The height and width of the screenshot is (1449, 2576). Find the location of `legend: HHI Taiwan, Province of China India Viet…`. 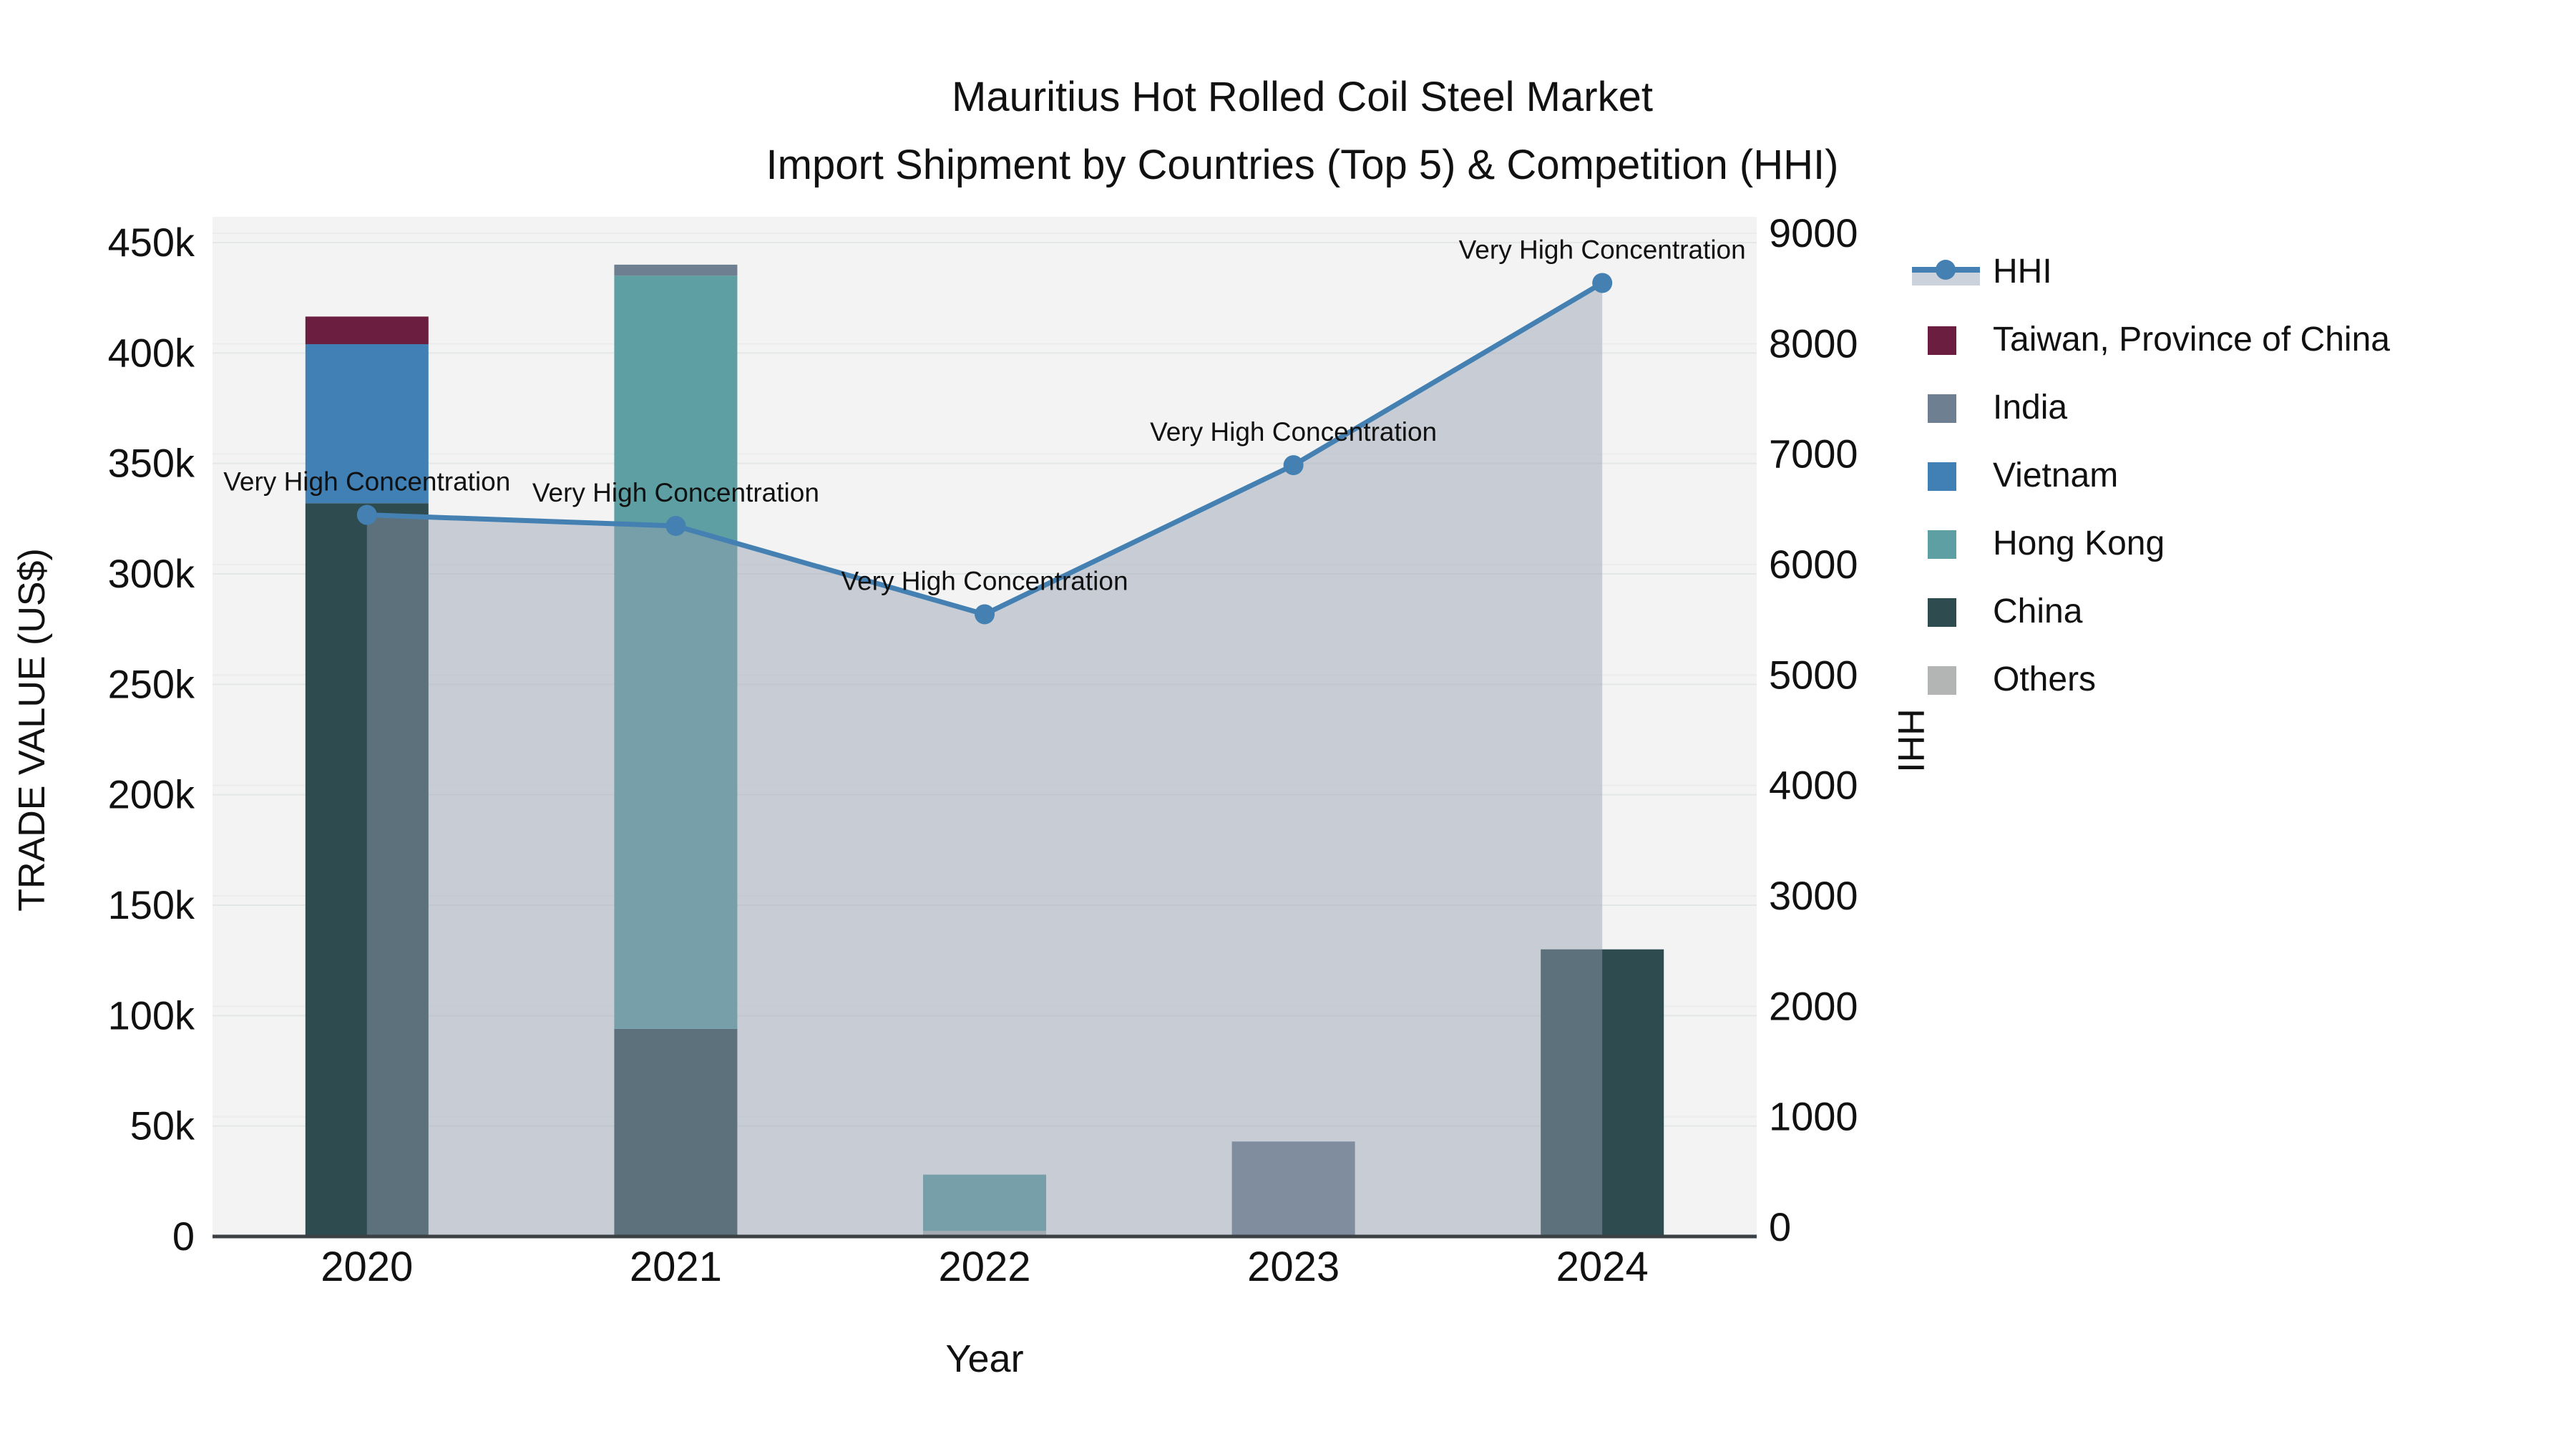

legend: HHI Taiwan, Province of China India Viet… is located at coordinates (2234, 475).